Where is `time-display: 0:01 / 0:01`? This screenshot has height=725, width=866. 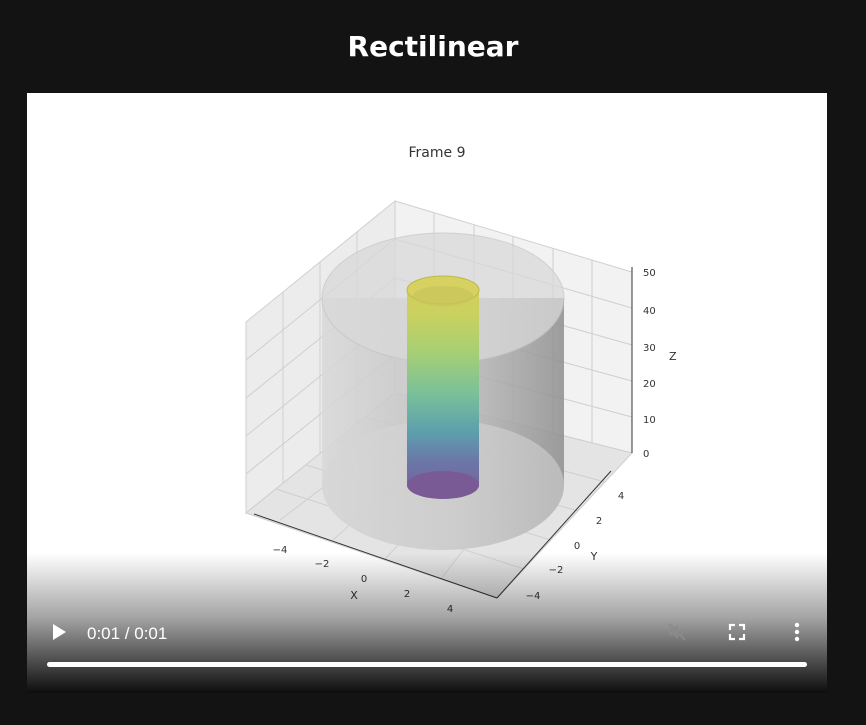
time-display: 0:01 / 0:01 is located at coordinates (127, 633).